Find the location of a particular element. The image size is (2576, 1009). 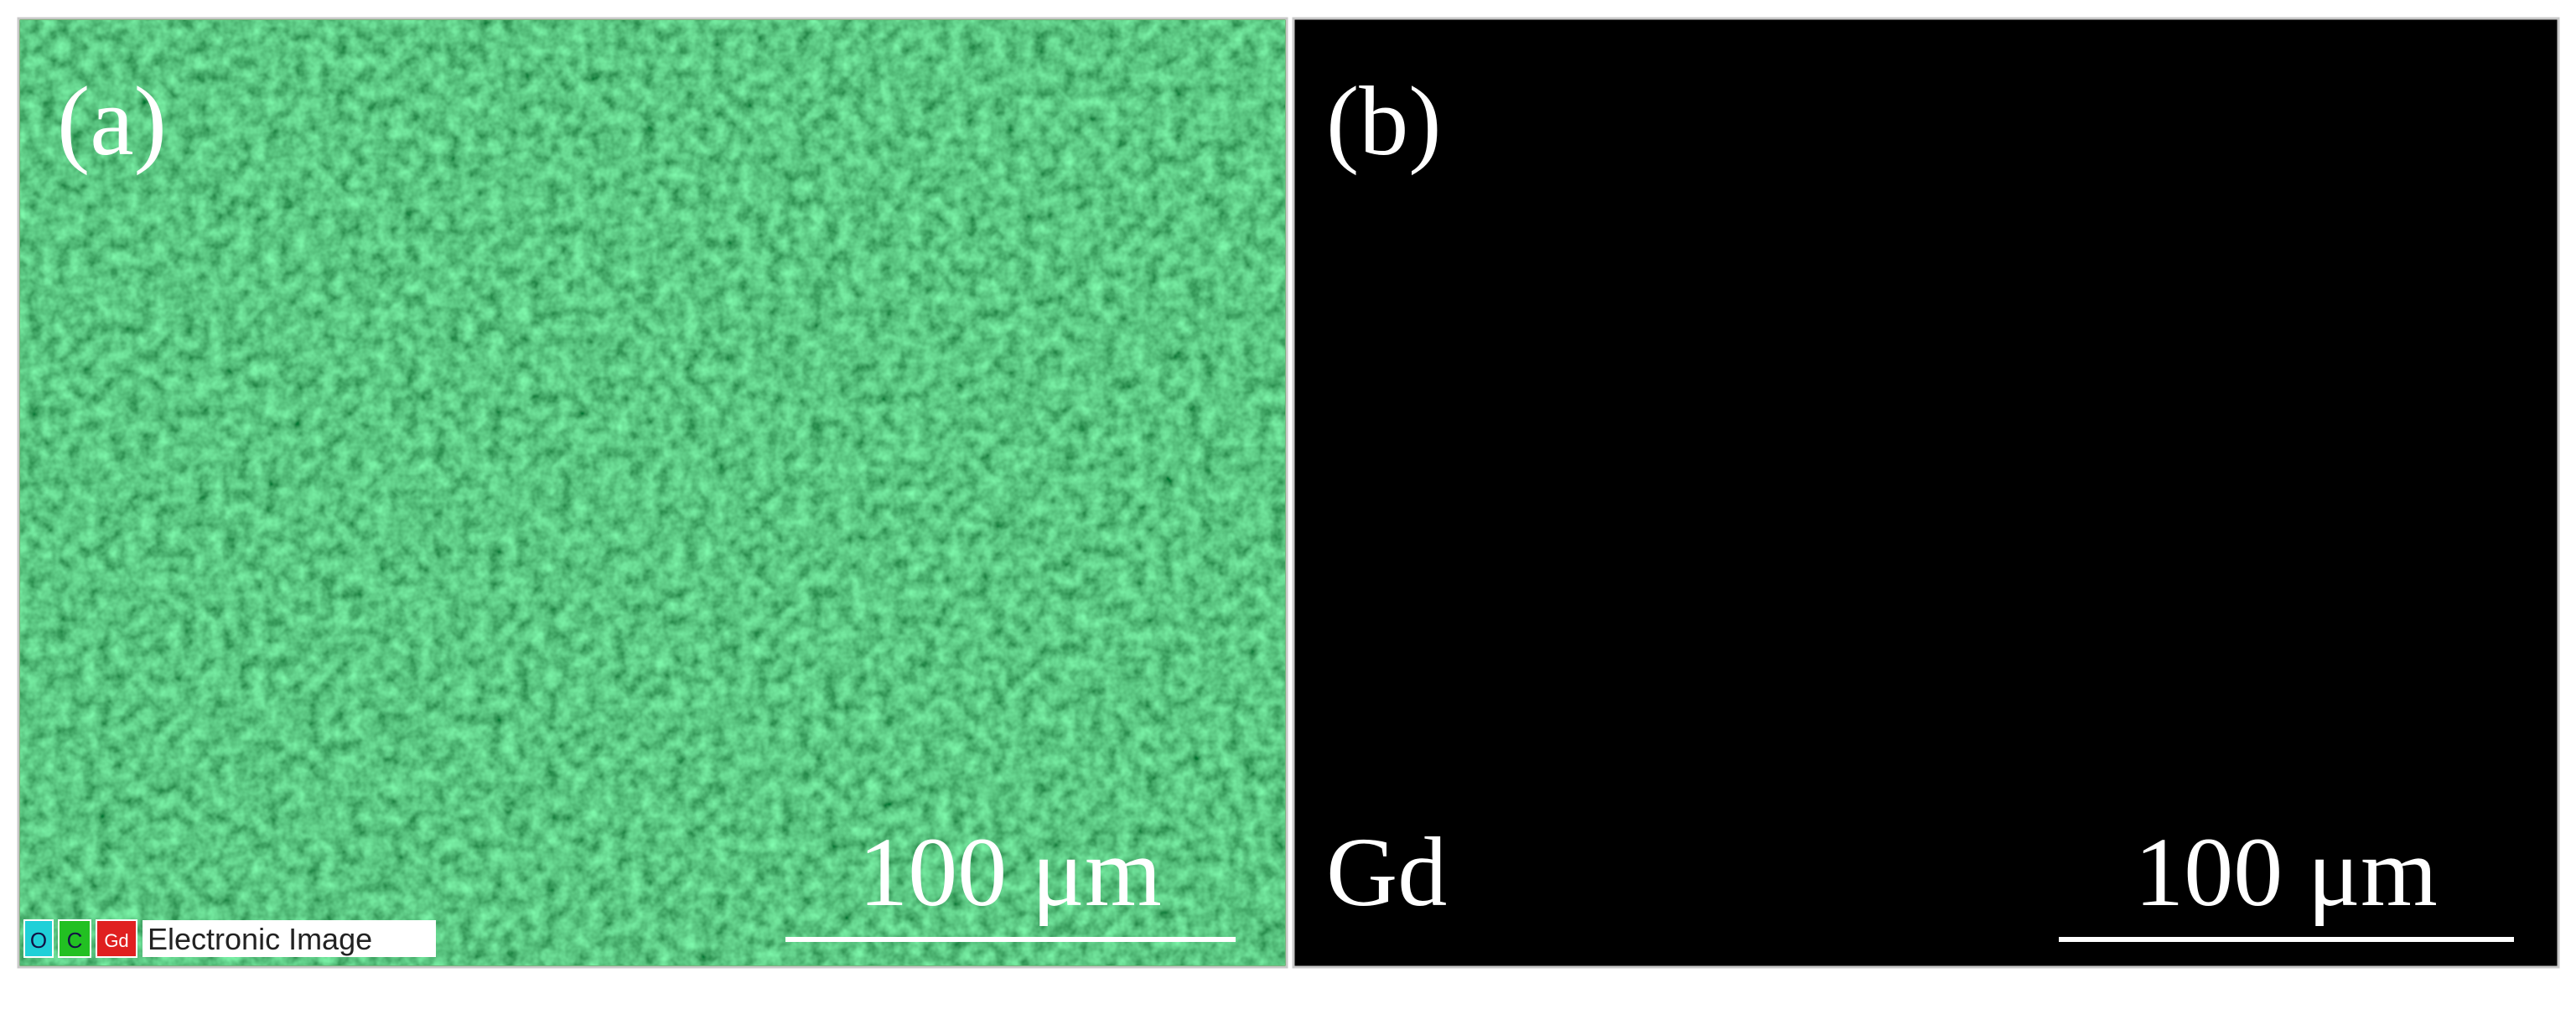

legend-title: Electronic Image is located at coordinates (260, 939).